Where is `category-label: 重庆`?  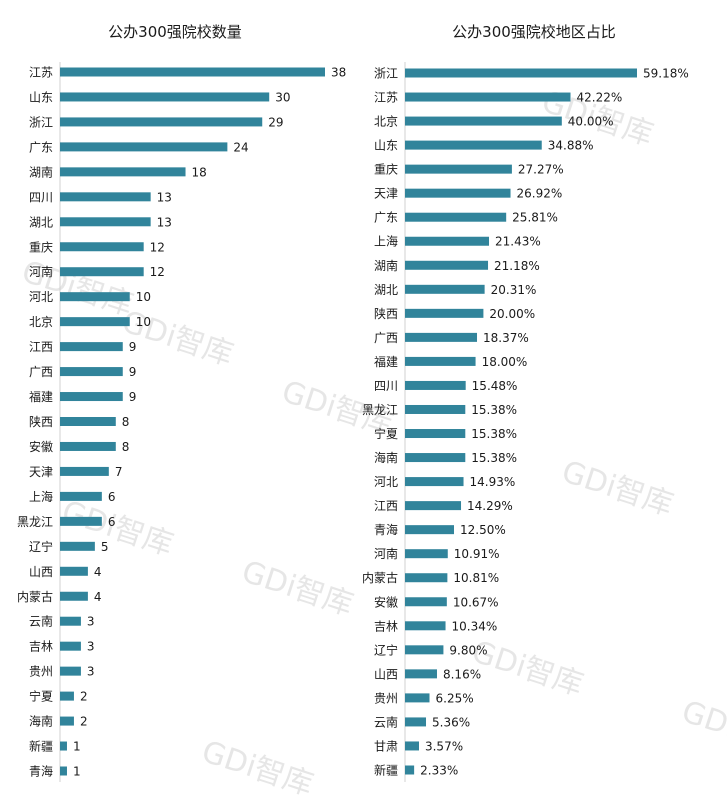 category-label: 重庆 is located at coordinates (41, 247).